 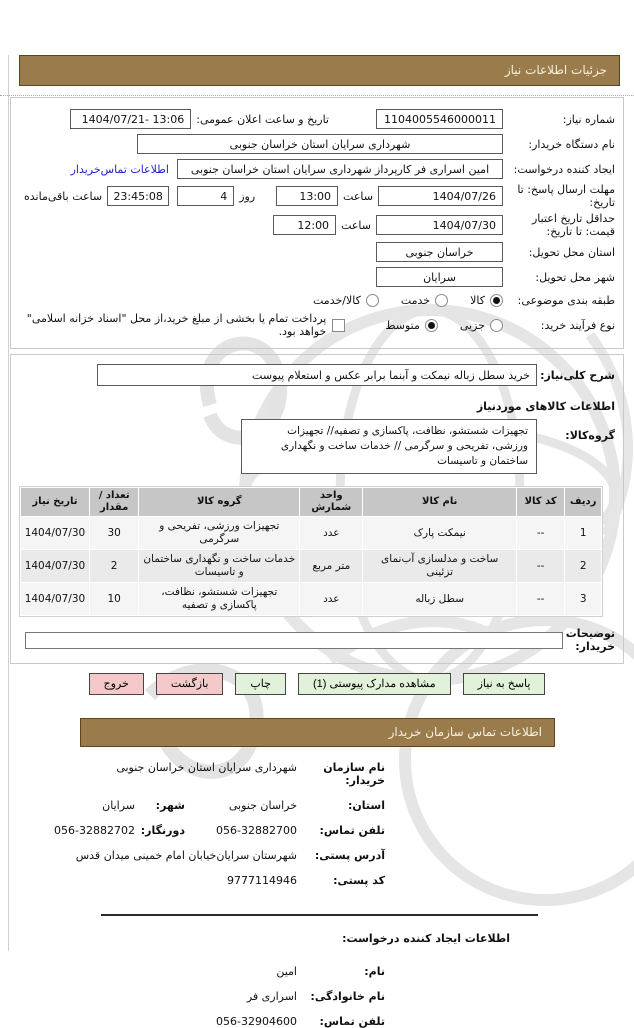 What do you see at coordinates (439, 566) in the screenshot?
I see `cell-item-name: ساخت و مدلسازی آب‌نمای تزئینی` at bounding box center [439, 566].